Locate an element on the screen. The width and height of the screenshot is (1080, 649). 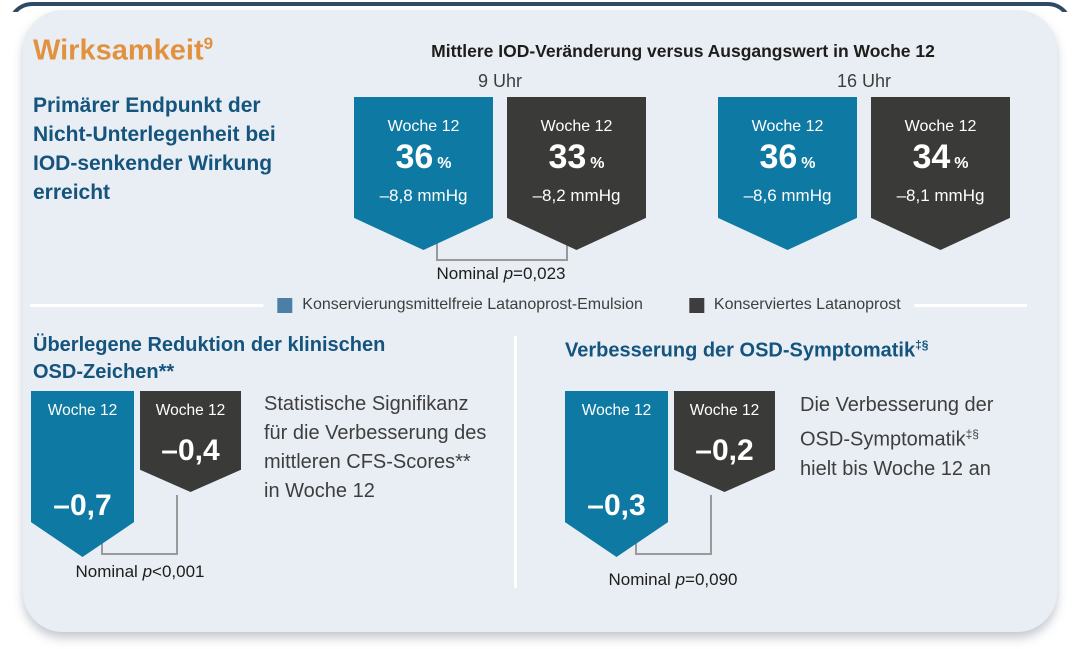
osd-symptoms-heading: Verbesserung der OSD-Symptomatik‡§ is located at coordinates (746, 348).